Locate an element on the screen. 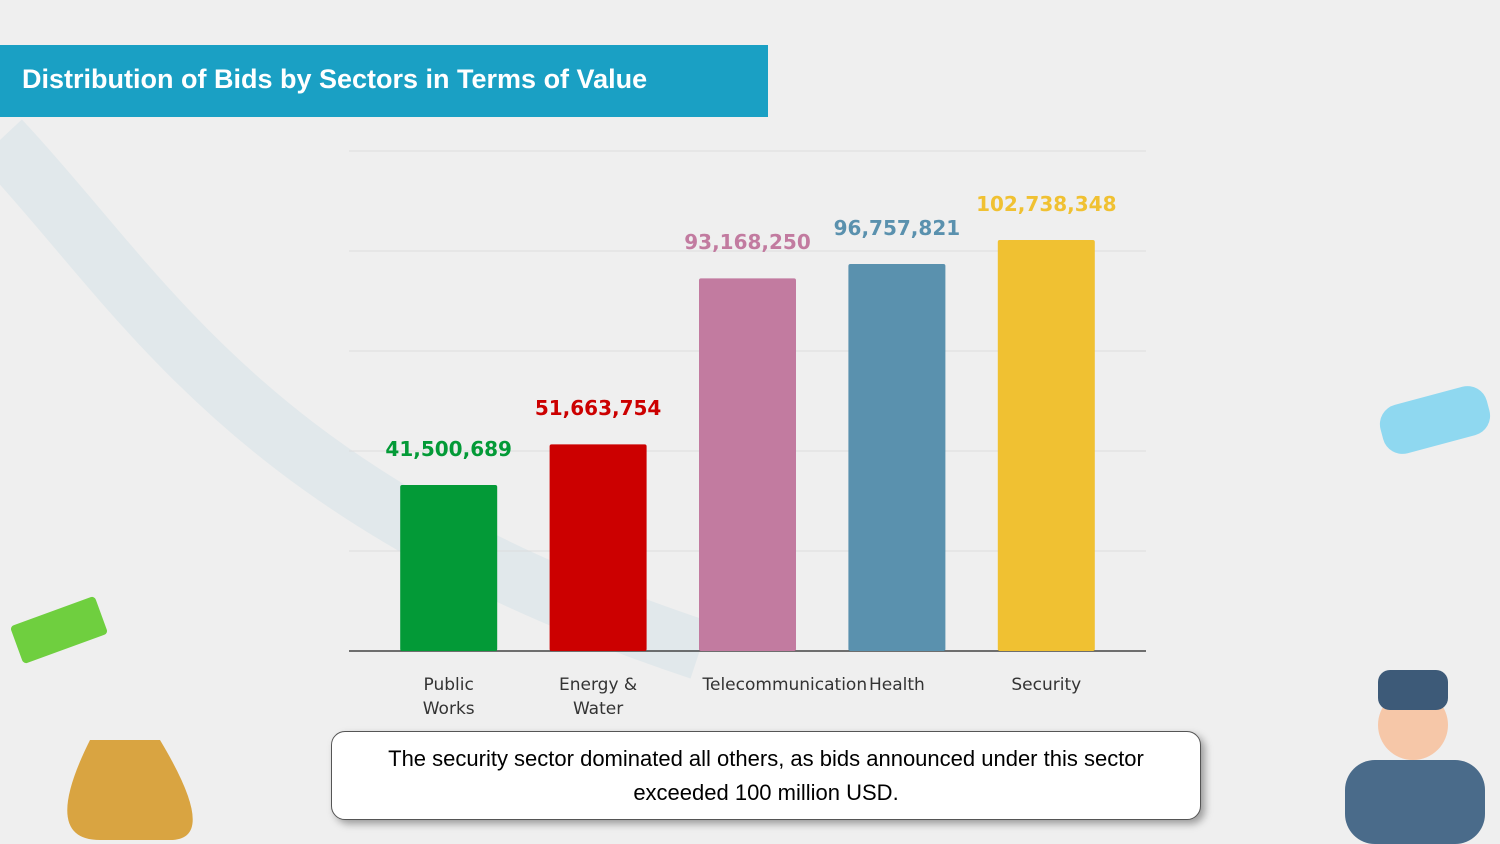  x-tick-label: Security is located at coordinates (1046, 685).